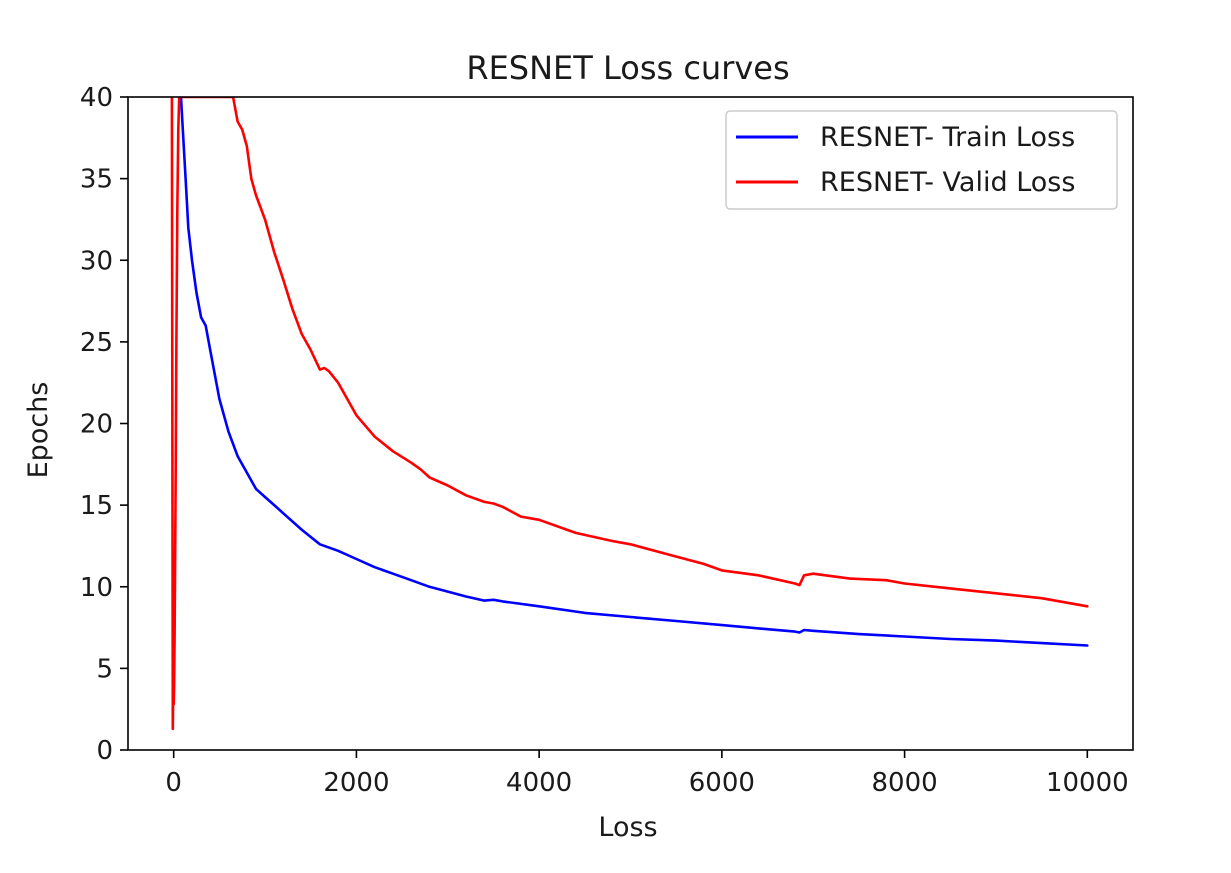  What do you see at coordinates (96, 98) in the screenshot?
I see `y-tick-label: 40` at bounding box center [96, 98].